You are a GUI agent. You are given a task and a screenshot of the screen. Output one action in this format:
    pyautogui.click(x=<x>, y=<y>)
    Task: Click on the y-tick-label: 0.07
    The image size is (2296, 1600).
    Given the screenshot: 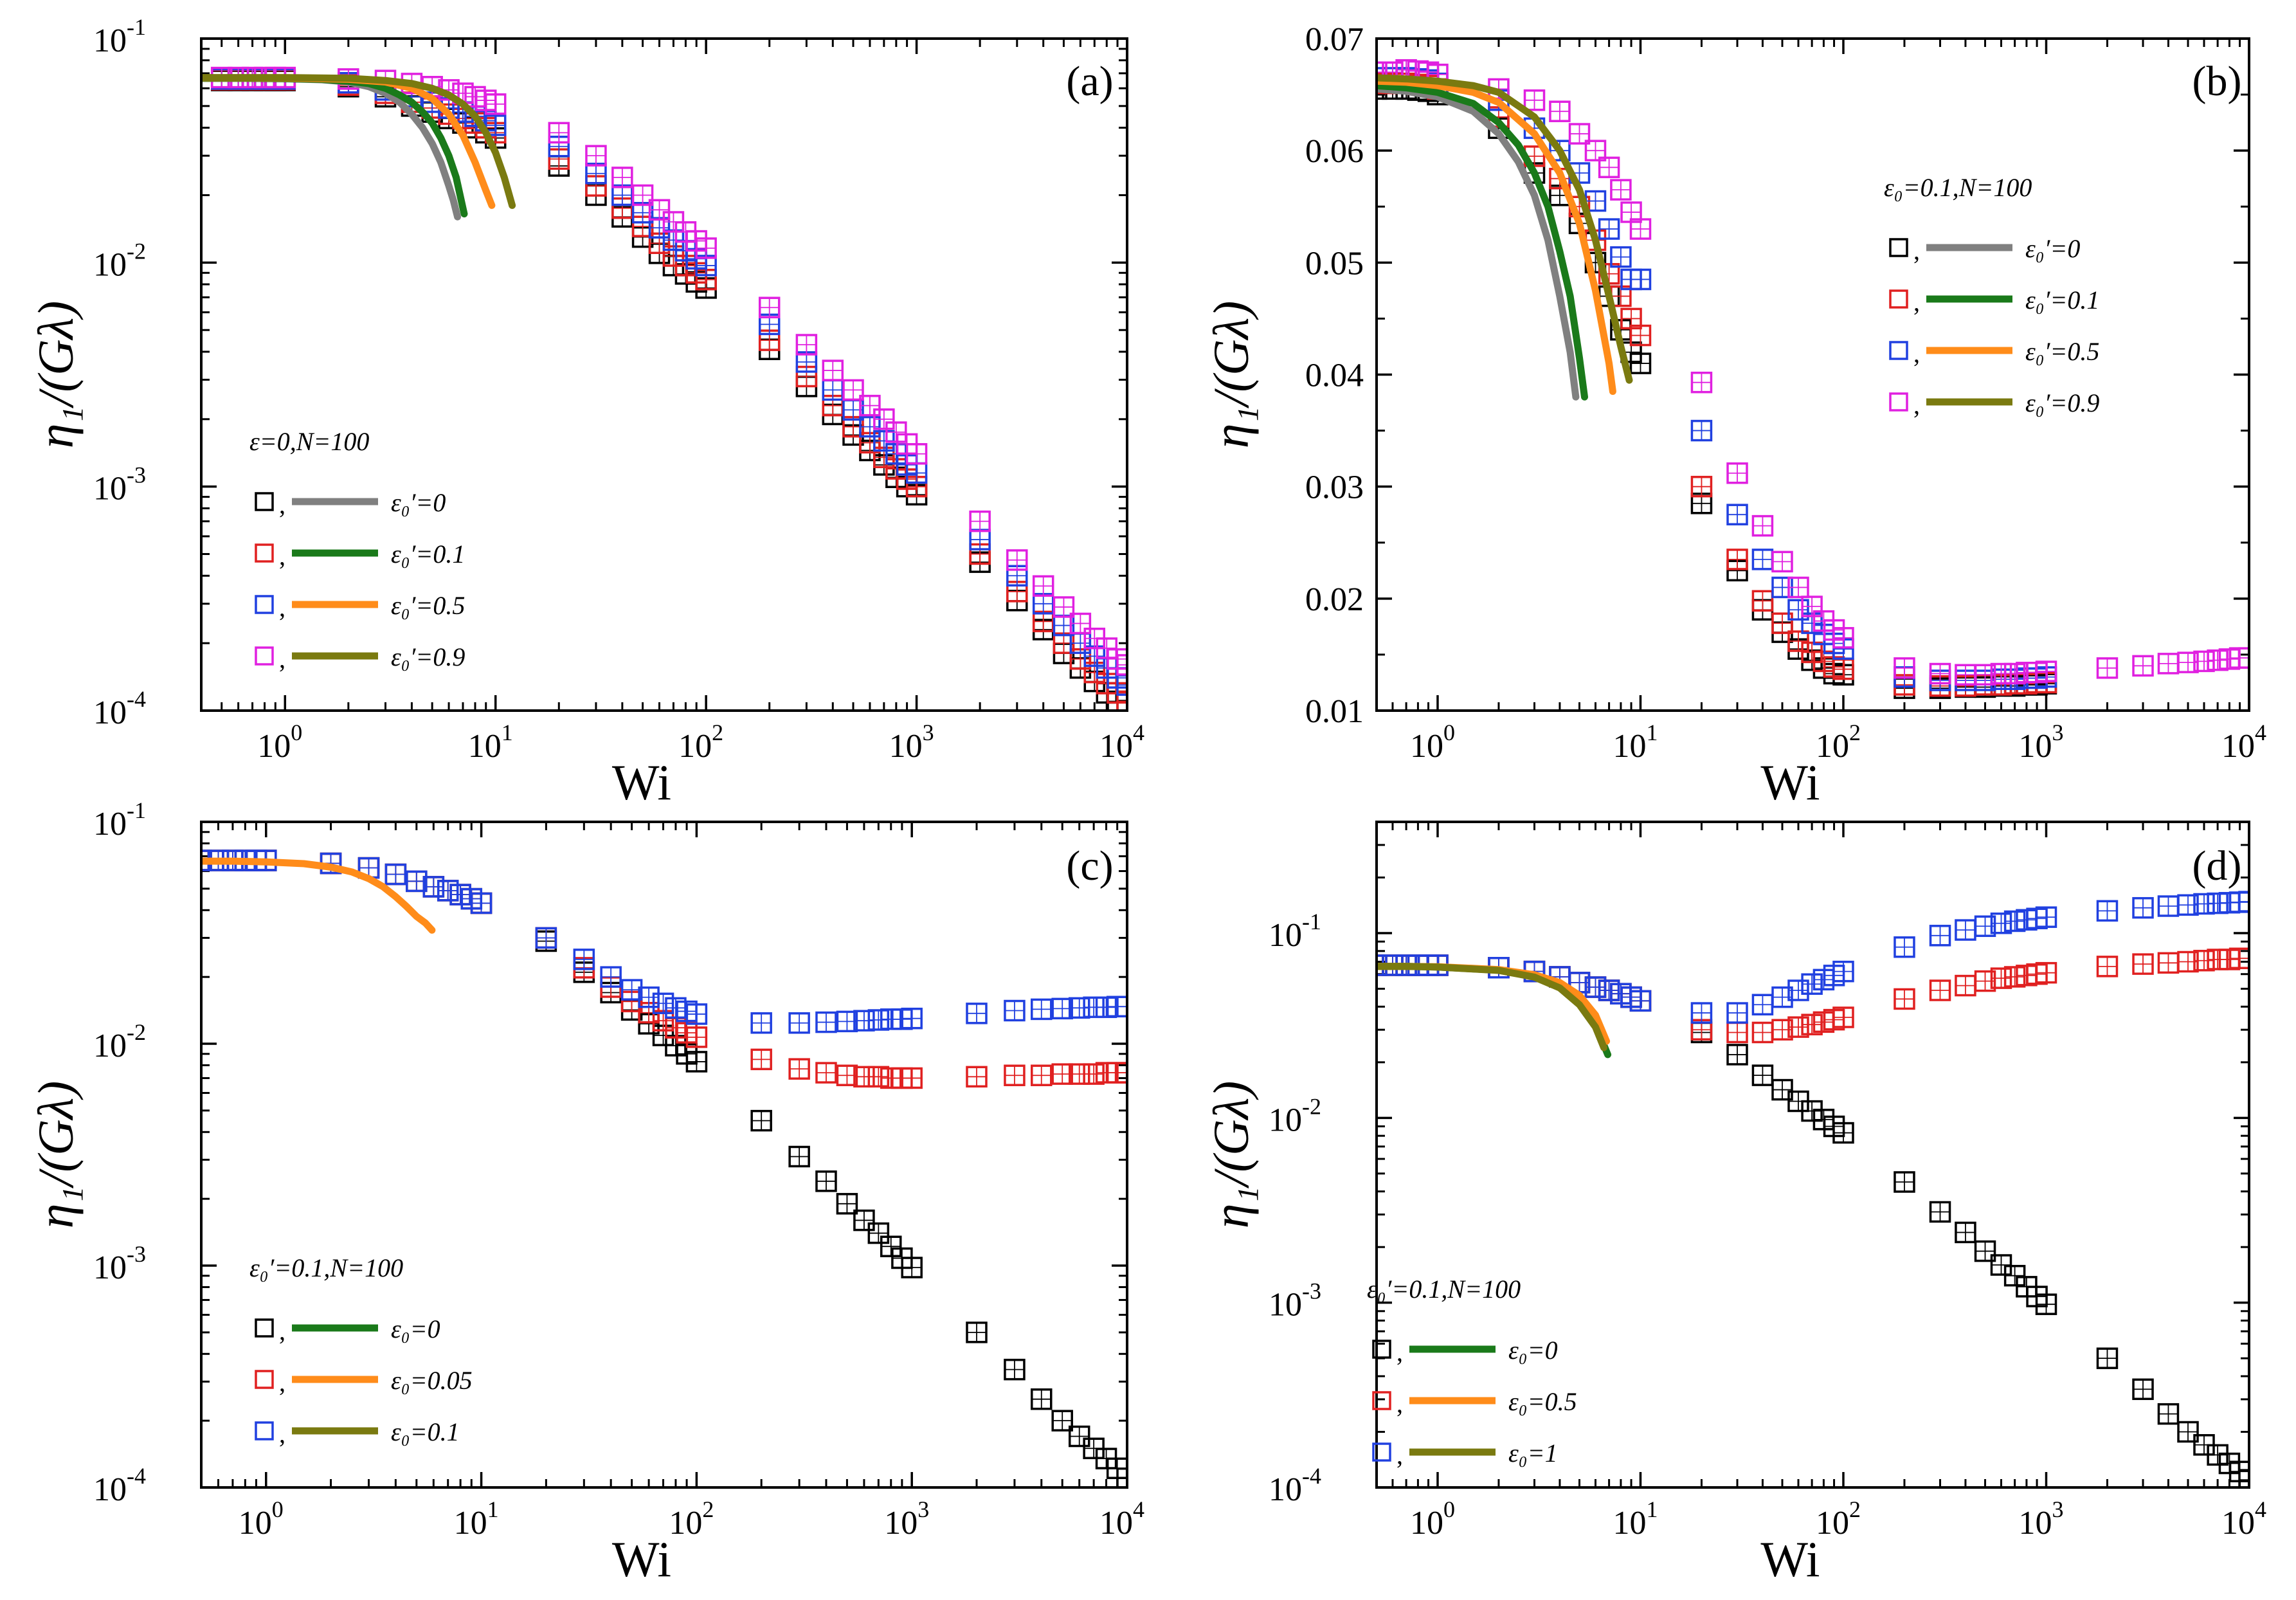 What is the action you would take?
    pyautogui.click(x=1334, y=39)
    